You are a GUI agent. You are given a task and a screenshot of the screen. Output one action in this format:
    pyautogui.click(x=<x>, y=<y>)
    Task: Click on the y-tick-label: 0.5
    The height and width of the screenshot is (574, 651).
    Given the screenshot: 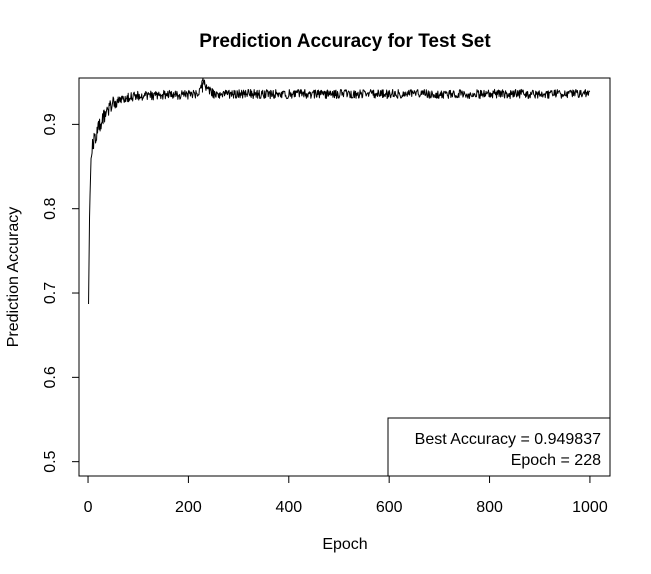 What is the action you would take?
    pyautogui.click(x=50, y=461)
    